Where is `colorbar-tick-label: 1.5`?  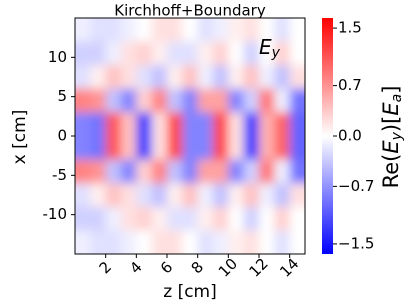 colorbar-tick-label: 1.5 is located at coordinates (350, 28).